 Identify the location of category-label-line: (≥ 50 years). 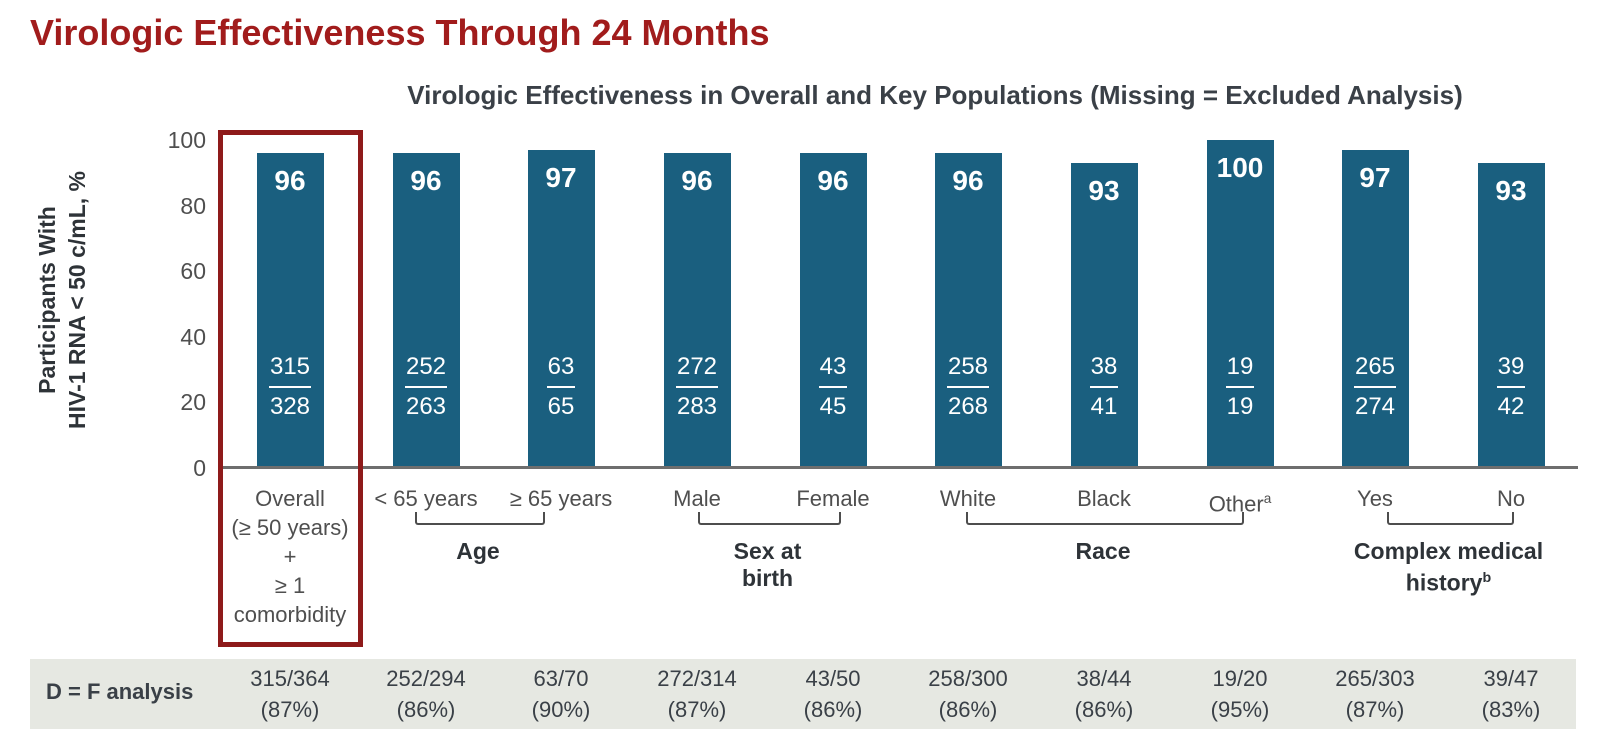
(290, 527).